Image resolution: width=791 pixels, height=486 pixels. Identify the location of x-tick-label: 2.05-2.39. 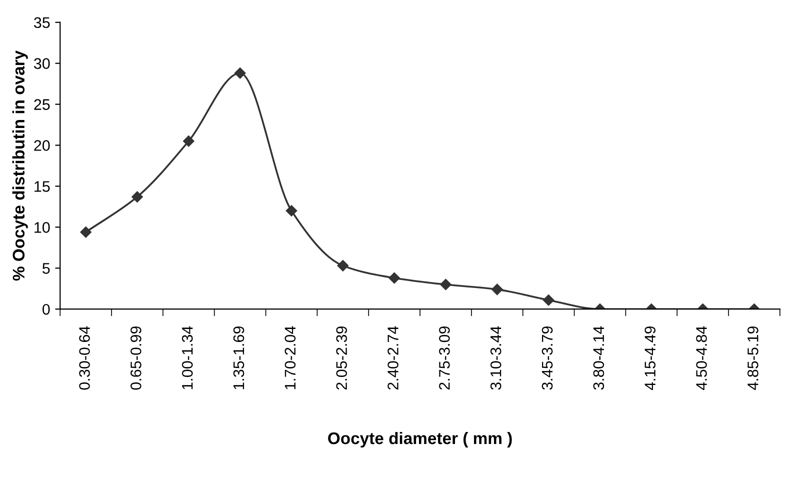
(341, 358).